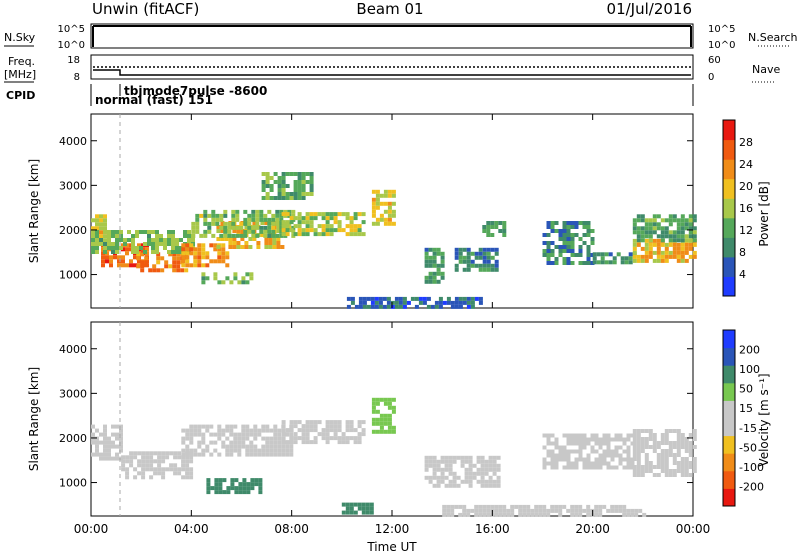 The image size is (800, 554). Describe the element at coordinates (21, 61) in the screenshot. I see `freq-label: Freq.` at that location.